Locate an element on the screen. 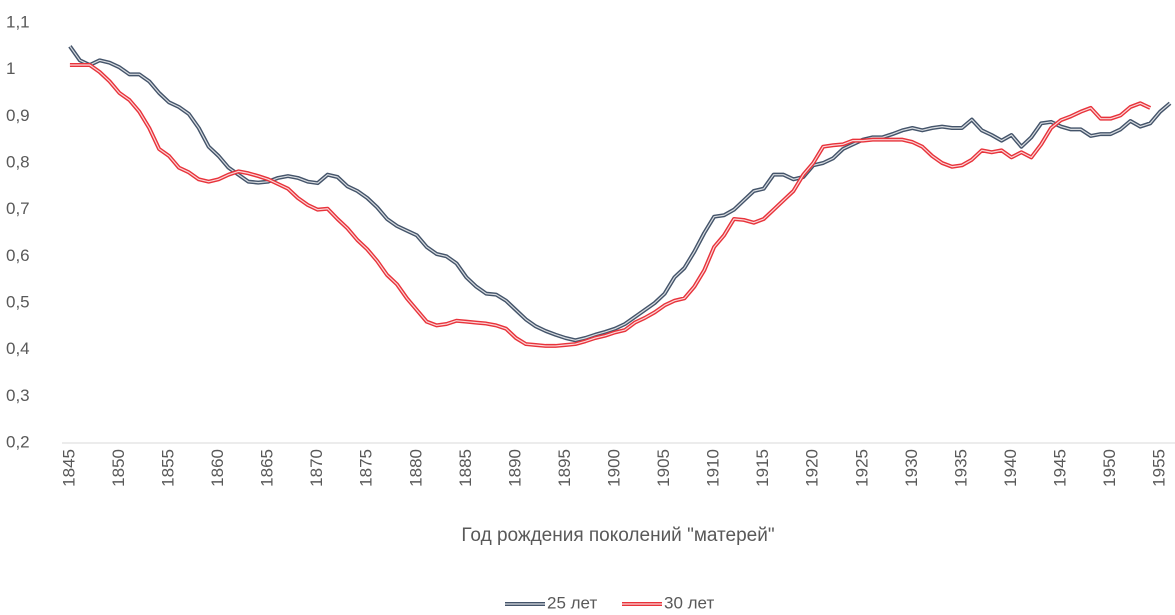  y-tick-label: 0,4 is located at coordinates (18, 348).